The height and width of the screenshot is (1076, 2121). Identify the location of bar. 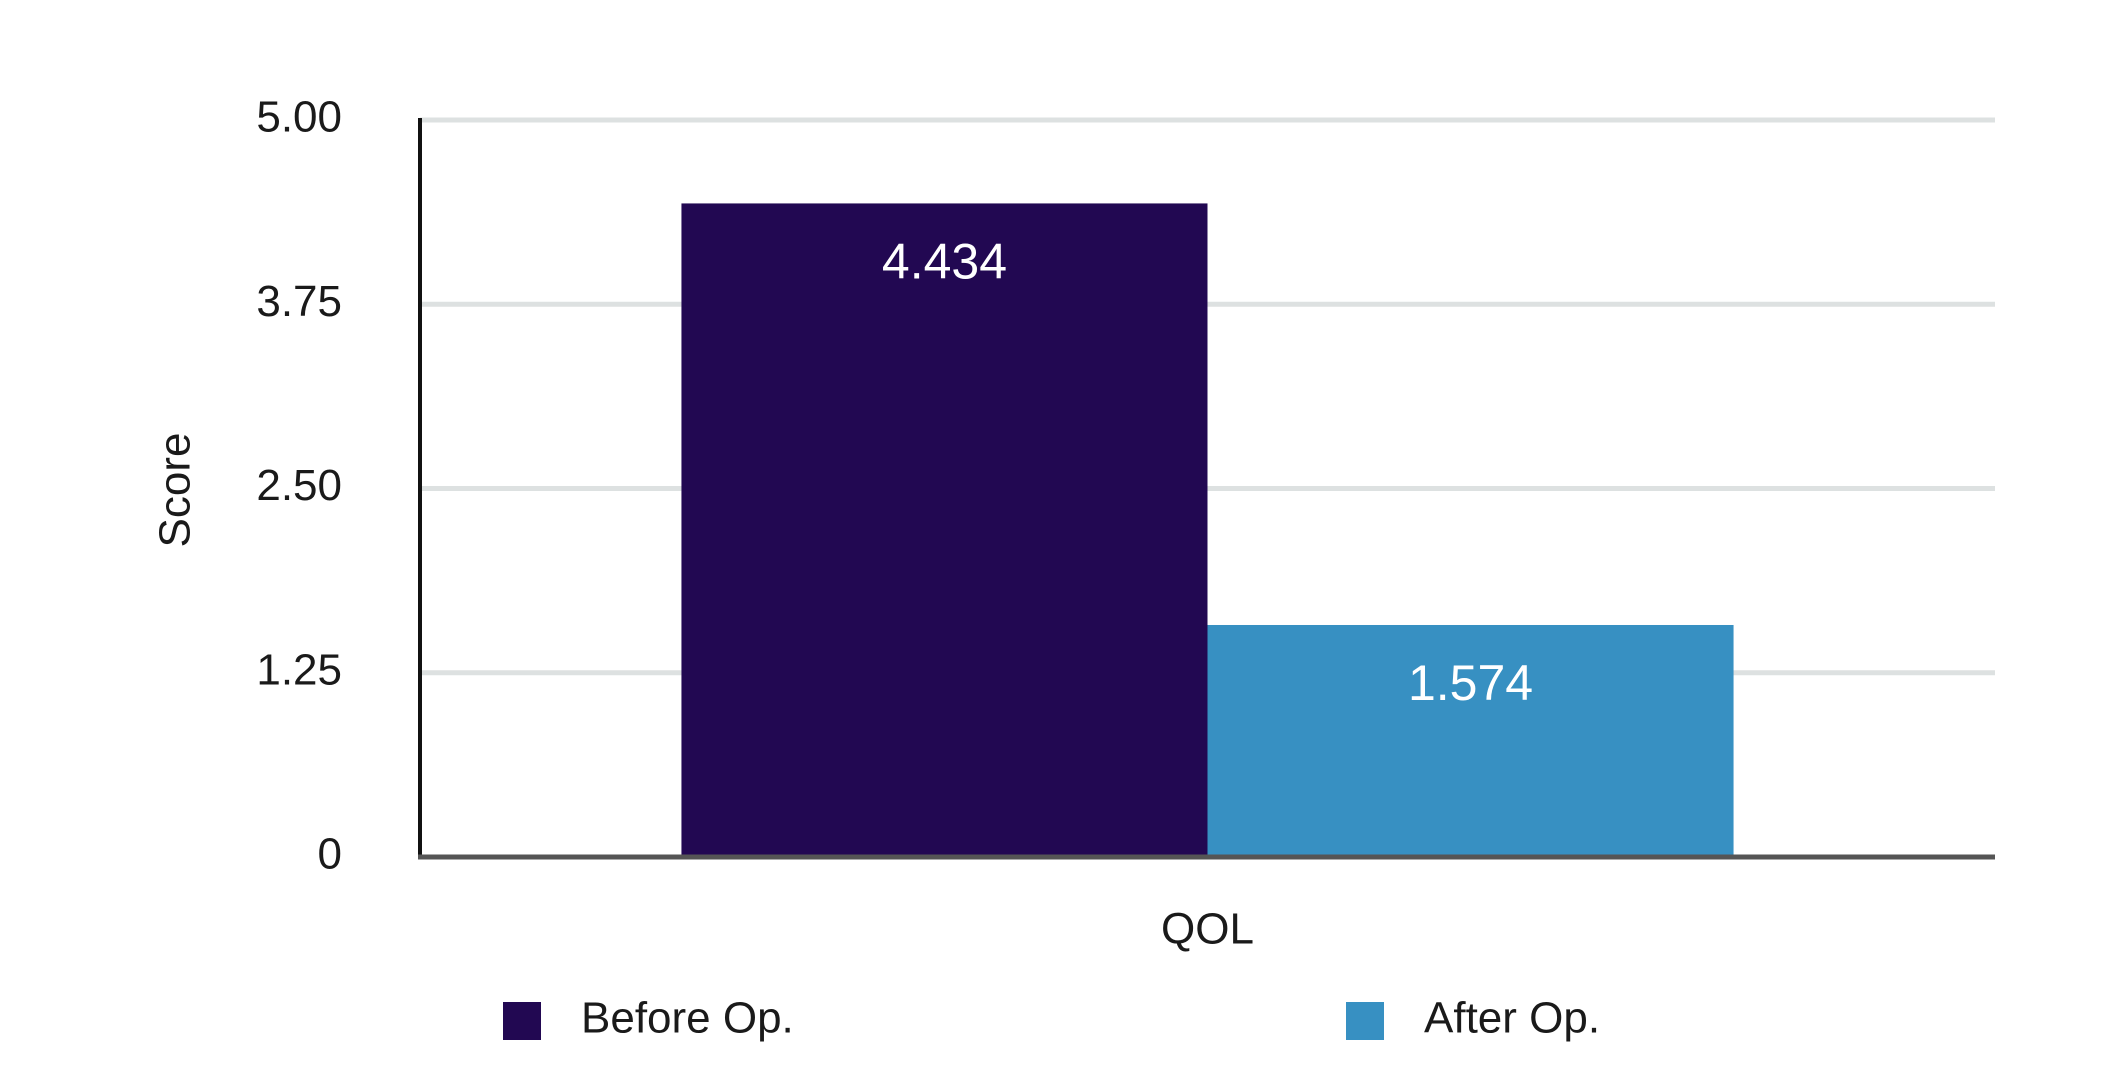
(1470, 740).